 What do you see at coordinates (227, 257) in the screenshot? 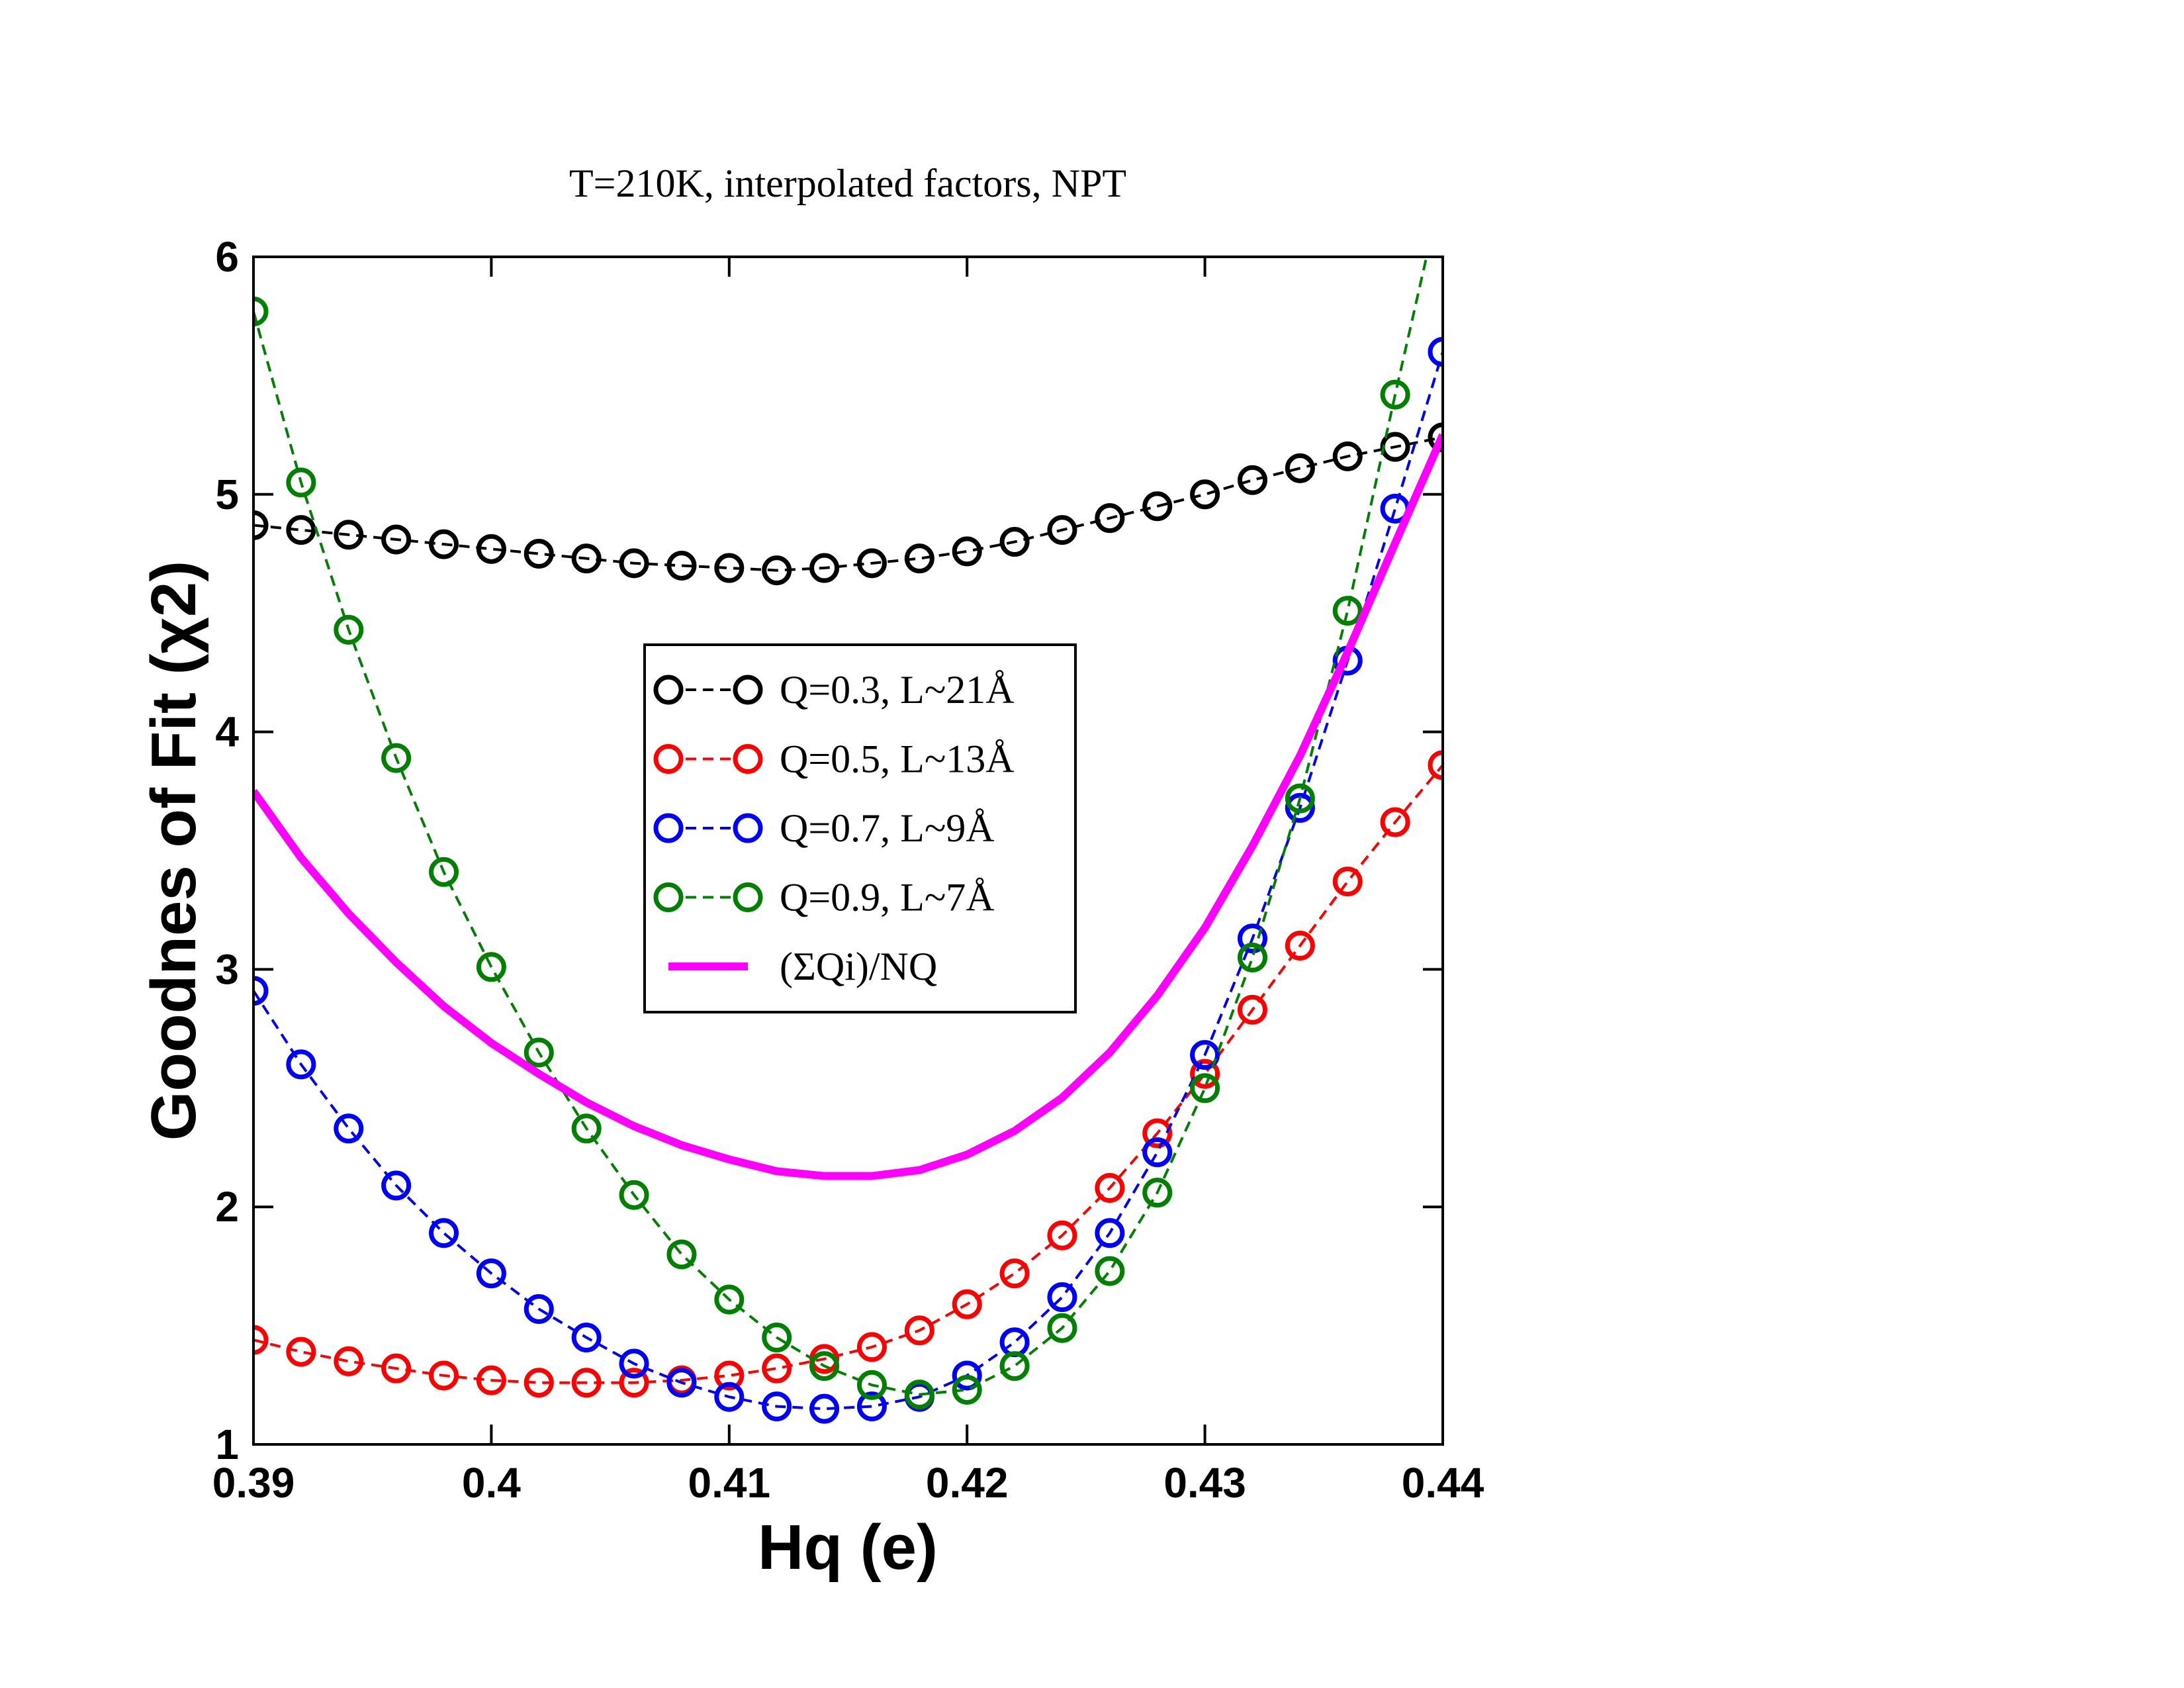
I see `y-tick-label: 6` at bounding box center [227, 257].